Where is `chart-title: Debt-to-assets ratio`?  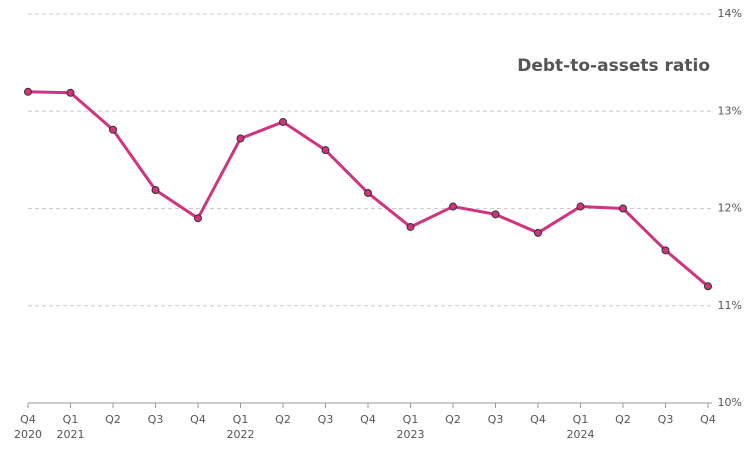 chart-title: Debt-to-assets ratio is located at coordinates (613, 66).